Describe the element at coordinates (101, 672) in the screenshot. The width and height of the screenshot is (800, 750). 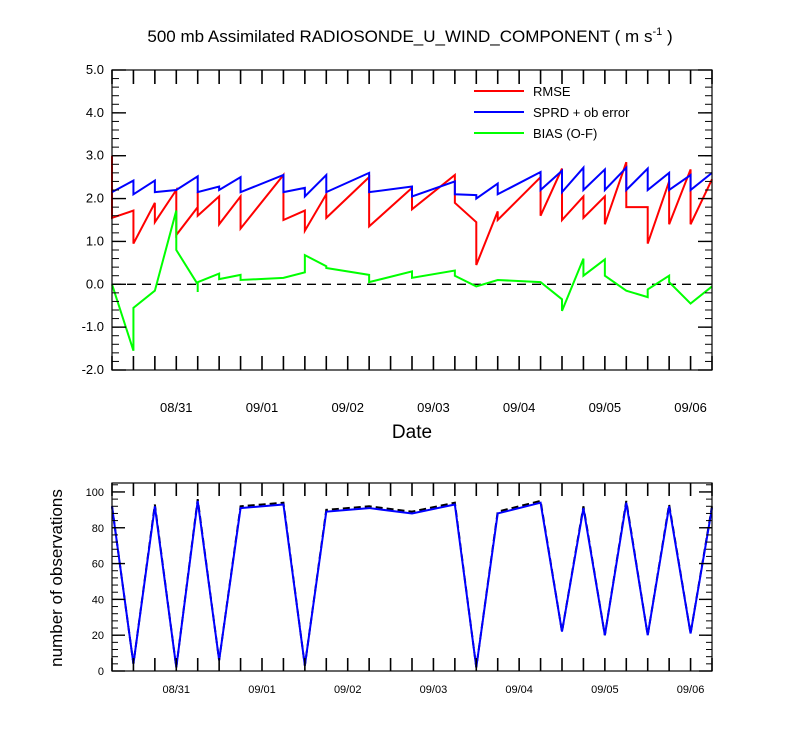
I see `y-tick-label: 0` at that location.